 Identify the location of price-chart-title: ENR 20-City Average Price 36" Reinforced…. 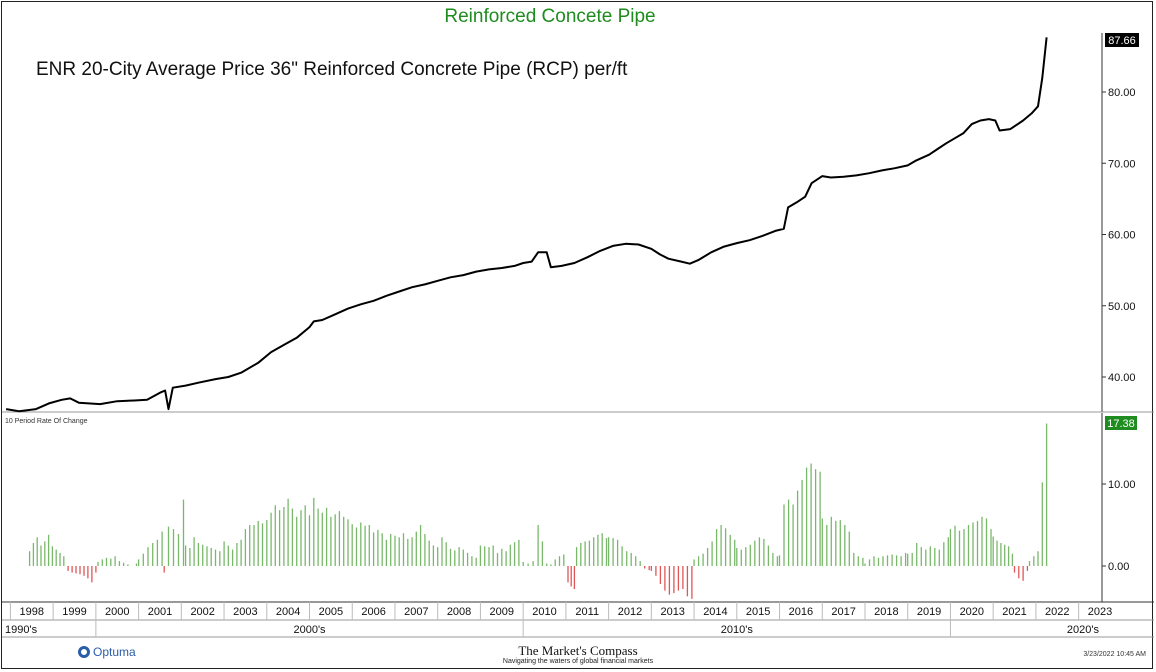
(332, 69).